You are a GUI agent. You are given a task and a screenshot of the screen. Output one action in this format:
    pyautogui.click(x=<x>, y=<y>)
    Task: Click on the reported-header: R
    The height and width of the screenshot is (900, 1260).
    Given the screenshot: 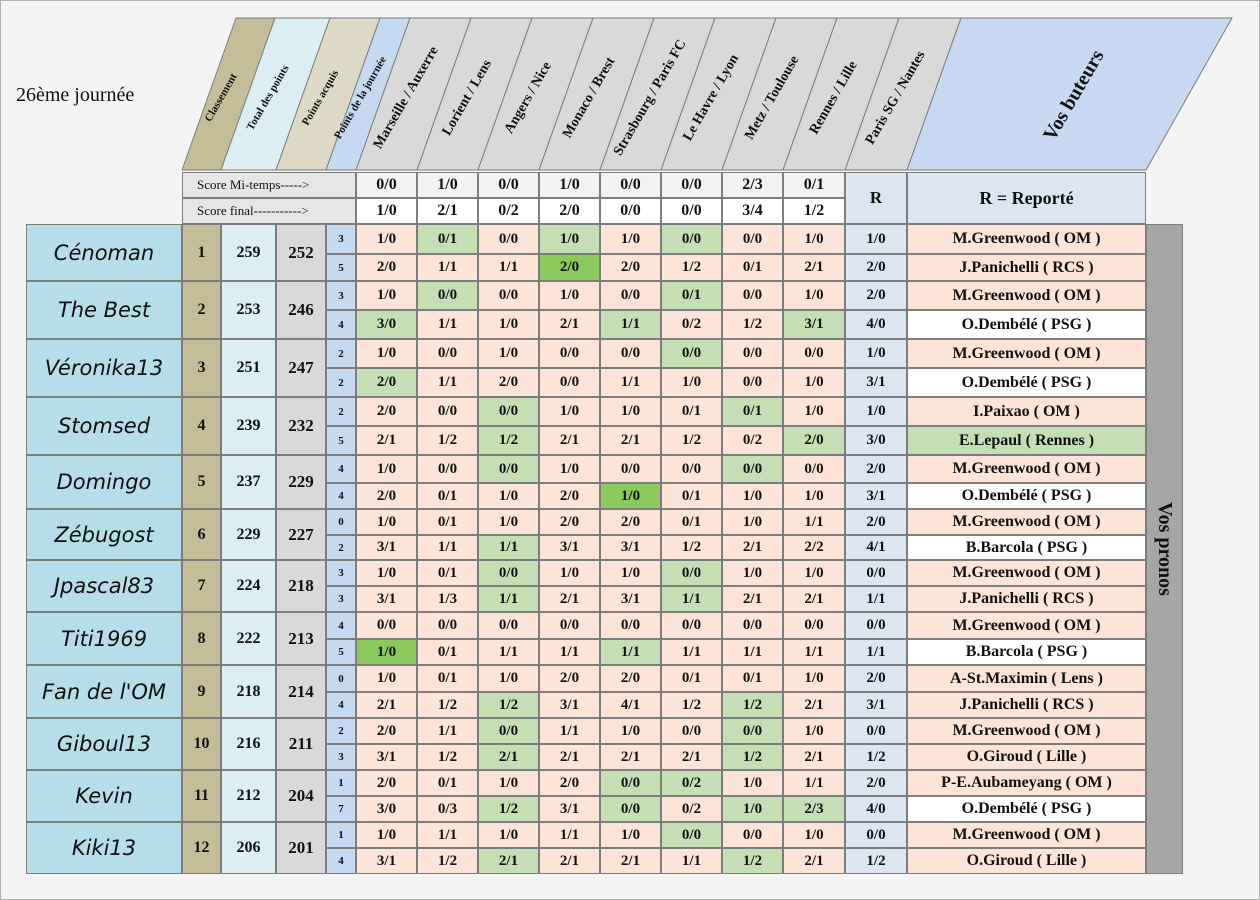 What is the action you would take?
    pyautogui.click(x=876, y=198)
    